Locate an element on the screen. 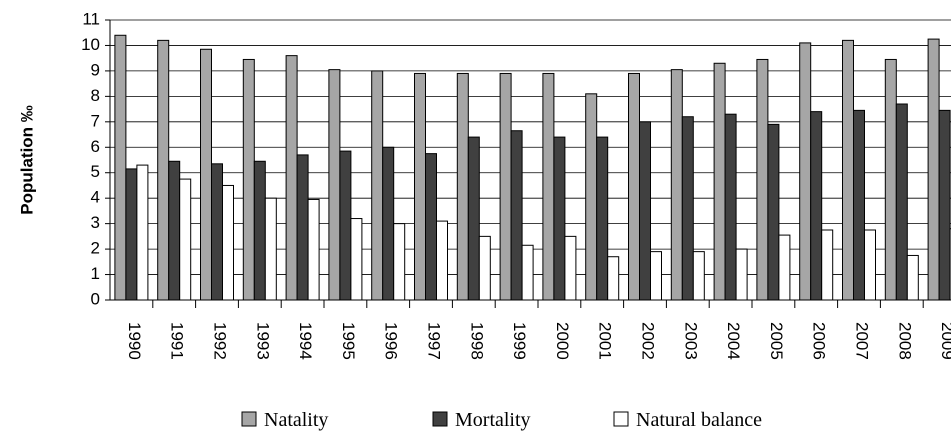  legend-label: Natality is located at coordinates (296, 420).